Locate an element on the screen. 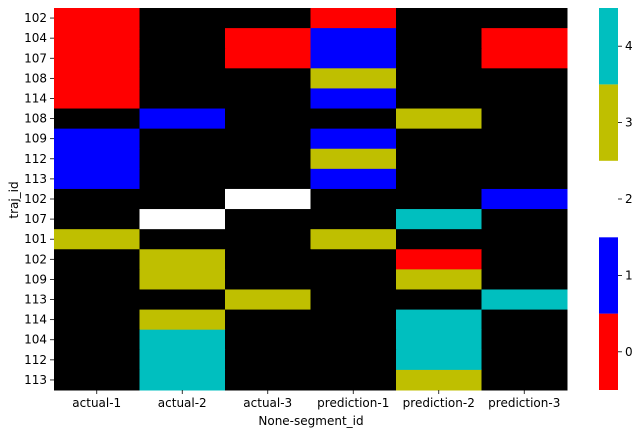  x-tick-label: actual-2 is located at coordinates (182, 403).